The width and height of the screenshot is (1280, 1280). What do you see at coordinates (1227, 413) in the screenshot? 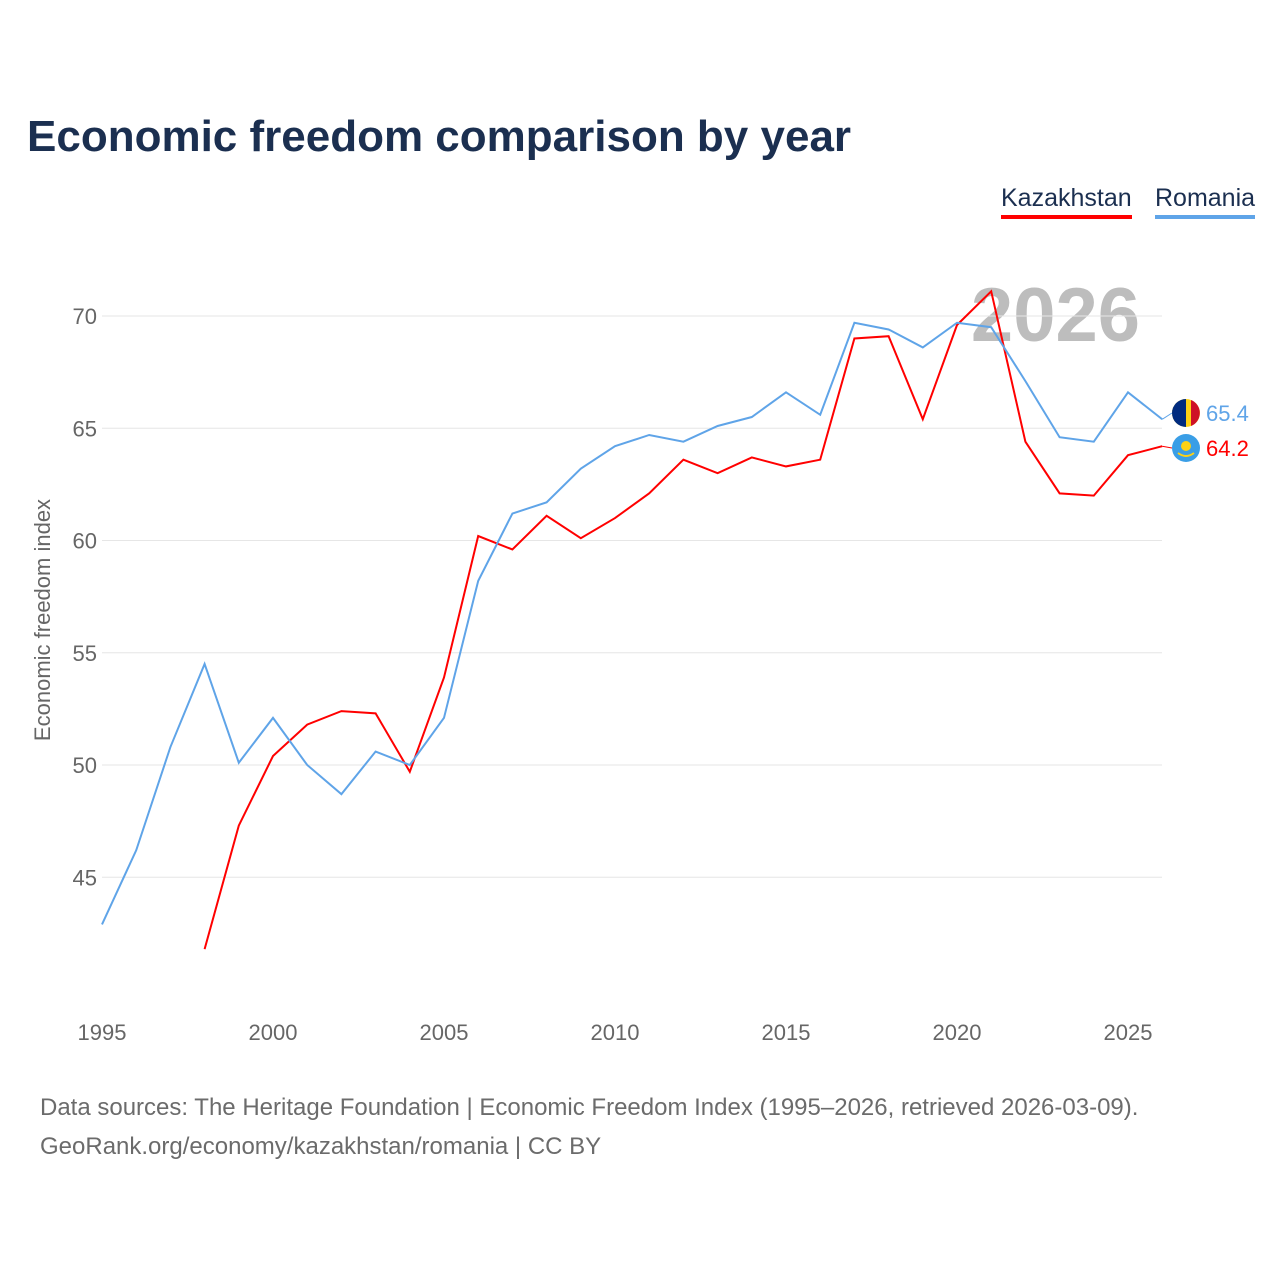
I see `end-value-label: 65.4` at bounding box center [1227, 413].